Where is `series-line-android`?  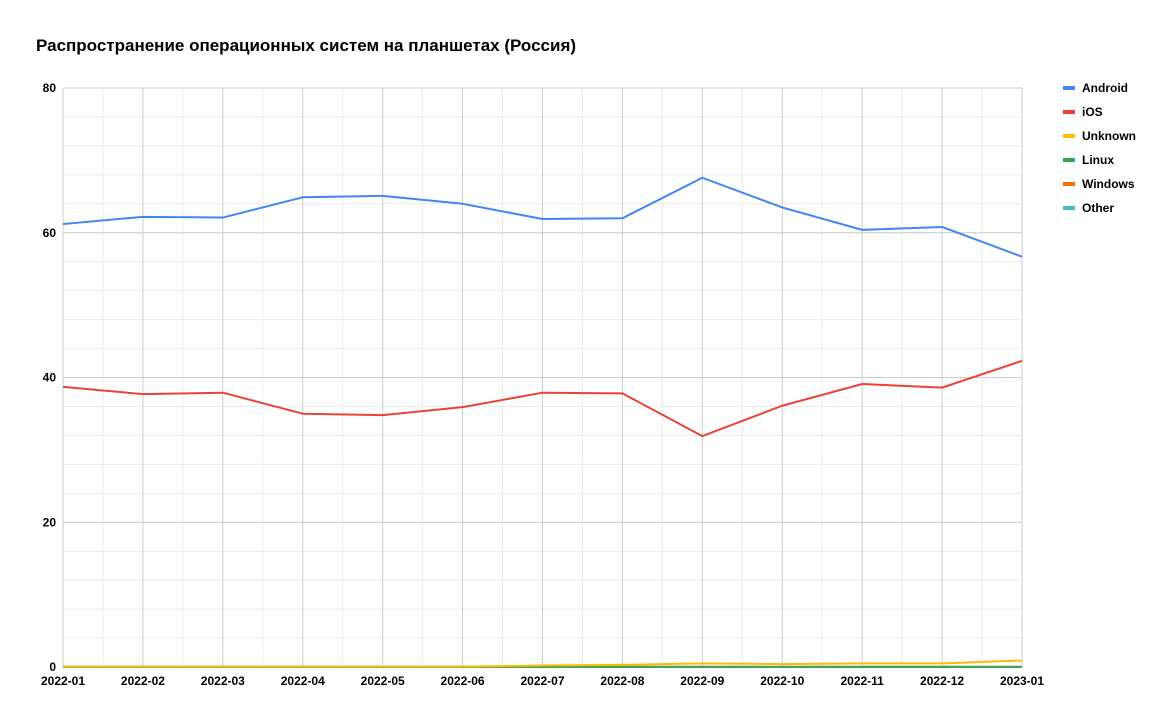 series-line-android is located at coordinates (542, 217).